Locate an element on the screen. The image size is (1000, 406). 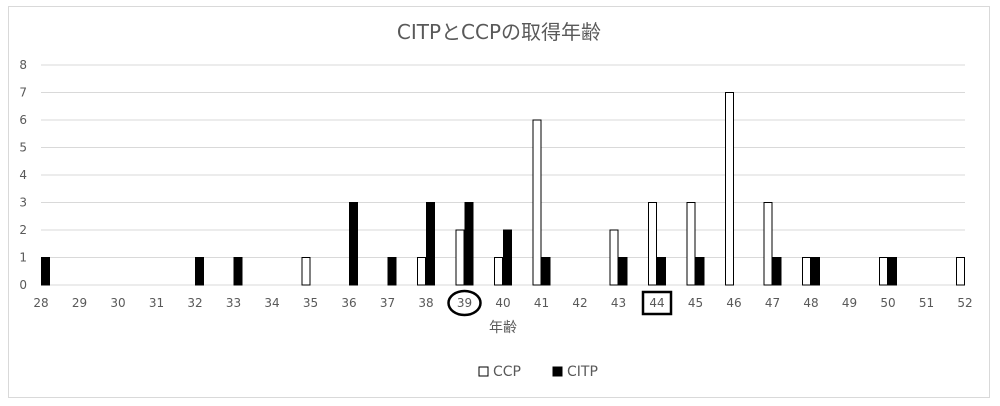
annotation-rectangle is located at coordinates (657, 303).